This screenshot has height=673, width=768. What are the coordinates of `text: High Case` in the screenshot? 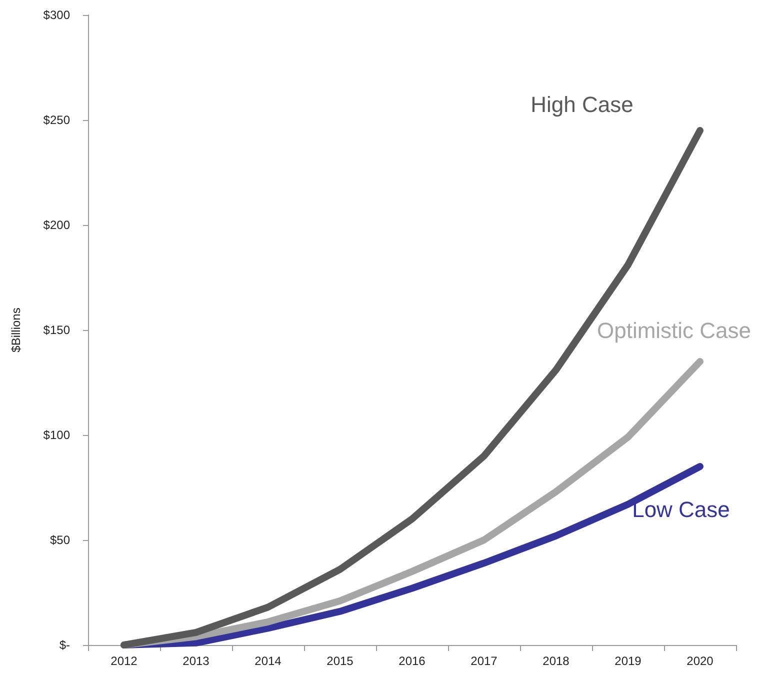 It's located at (582, 104).